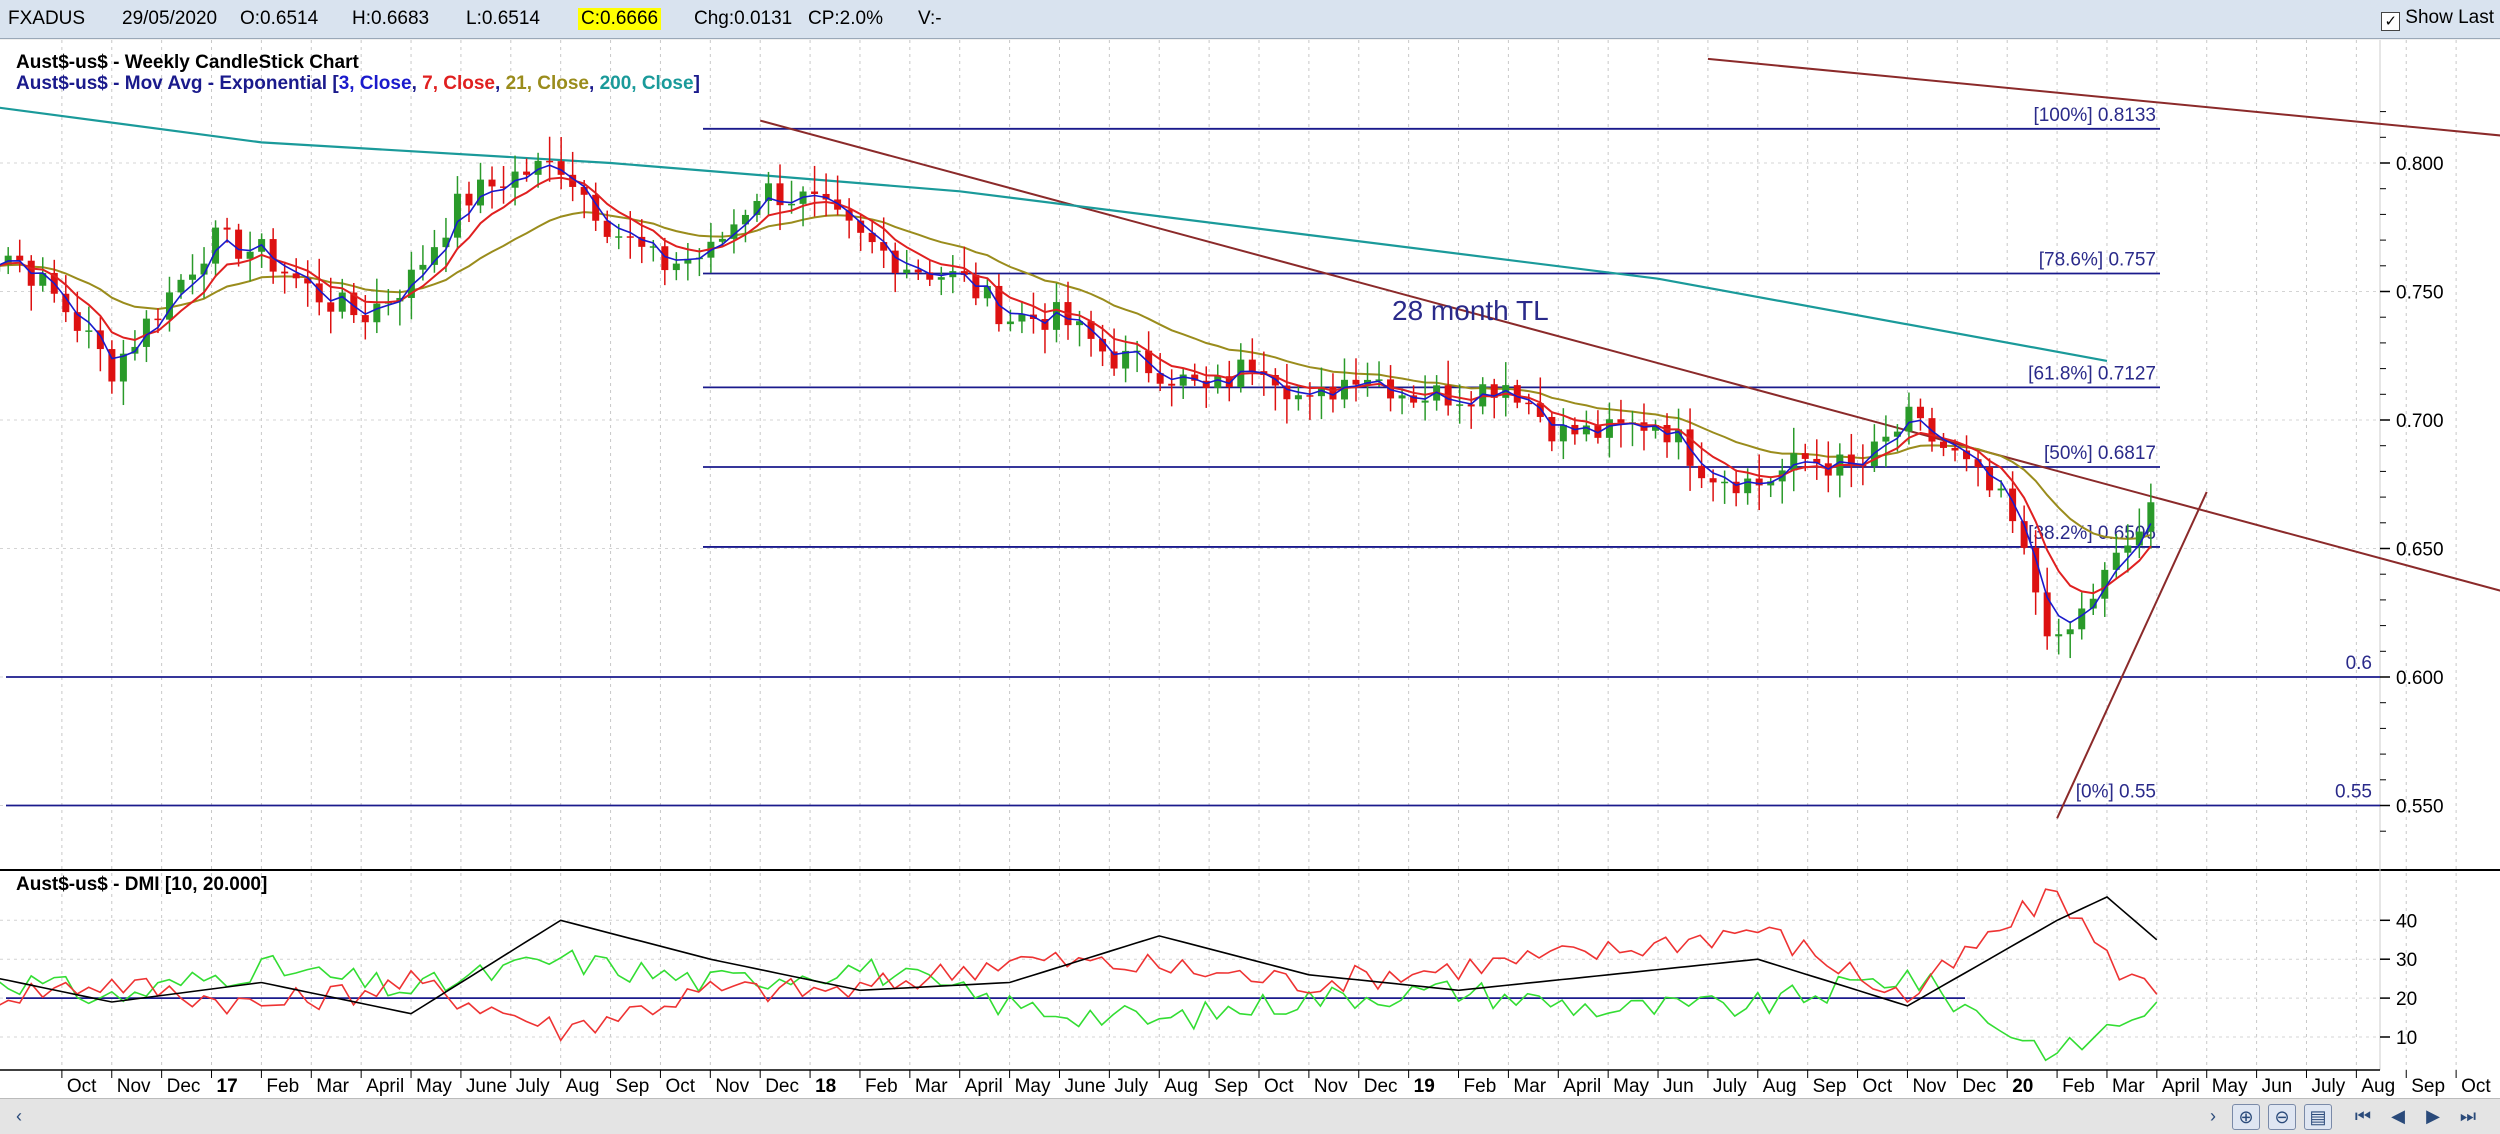  What do you see at coordinates (2406, 921) in the screenshot?
I see `dmi-tick-label: 40` at bounding box center [2406, 921].